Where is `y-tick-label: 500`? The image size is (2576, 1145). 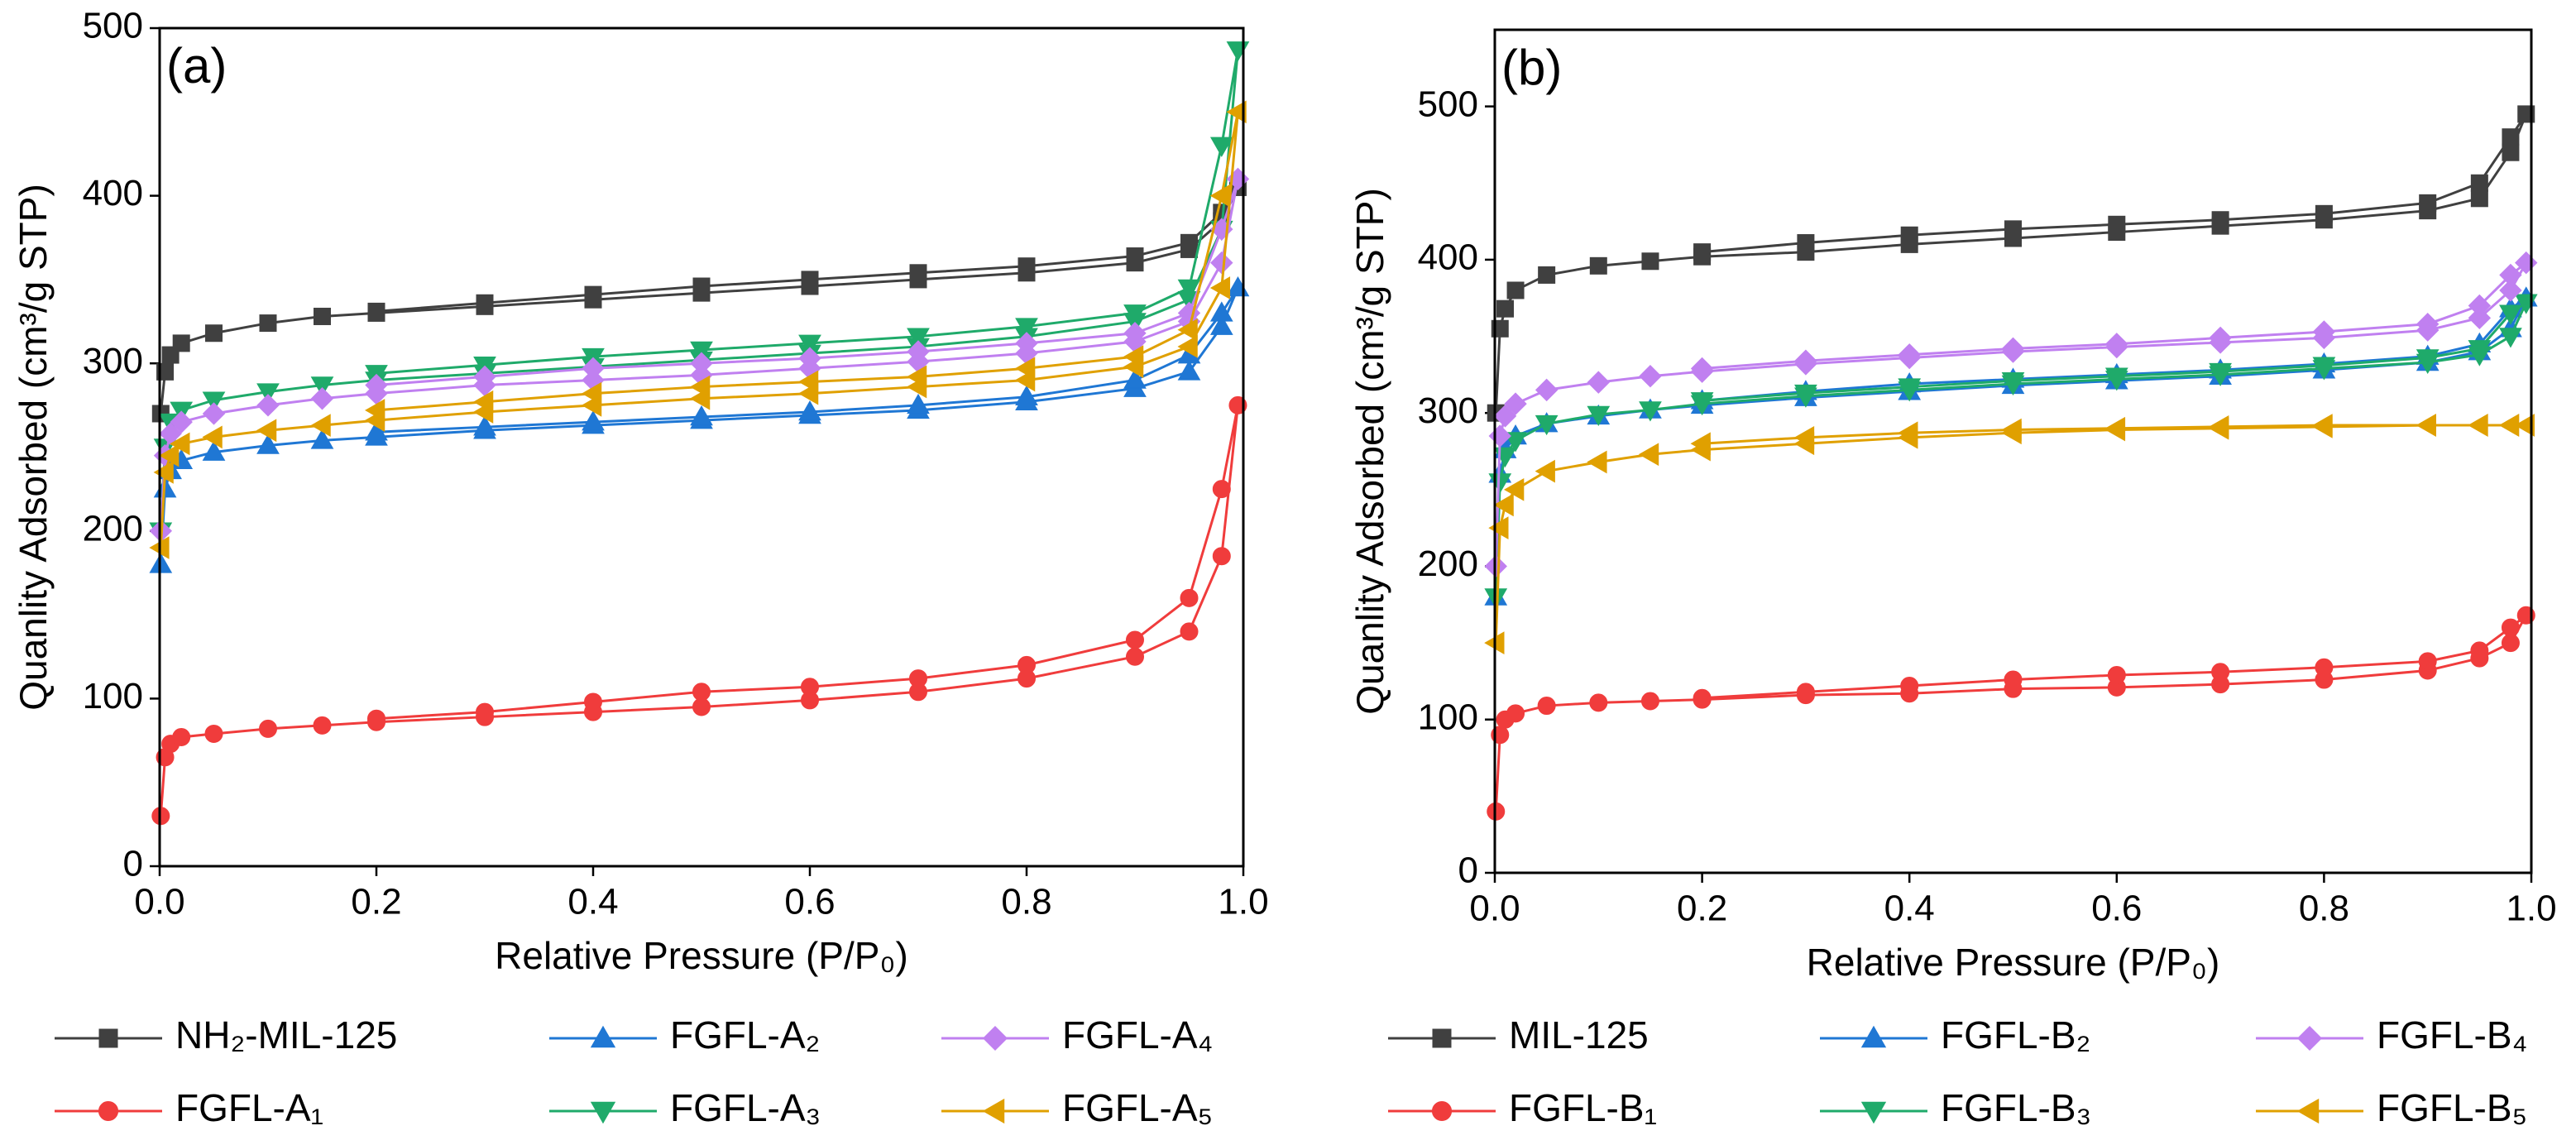 y-tick-label: 500 is located at coordinates (113, 26).